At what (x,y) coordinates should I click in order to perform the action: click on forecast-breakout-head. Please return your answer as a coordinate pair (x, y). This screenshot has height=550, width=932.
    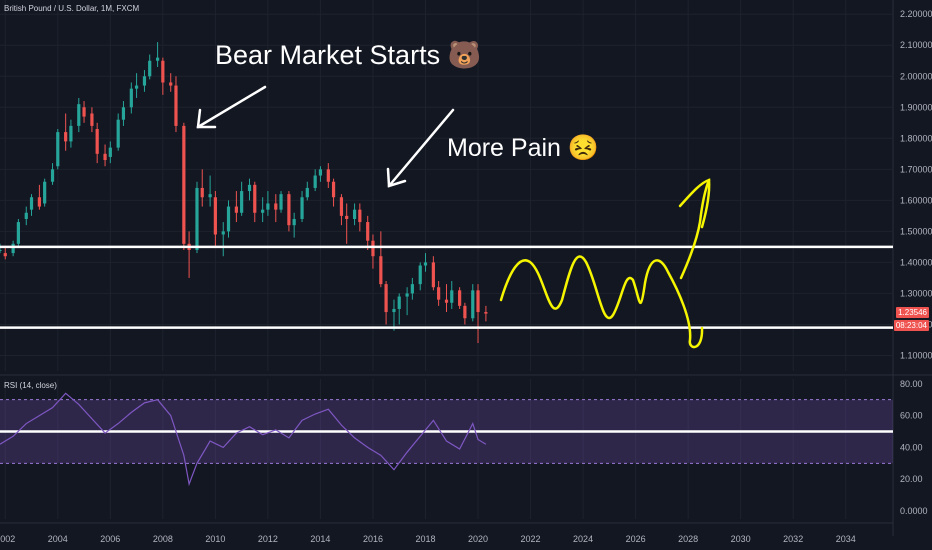
    Looking at the image, I should click on (694, 203).